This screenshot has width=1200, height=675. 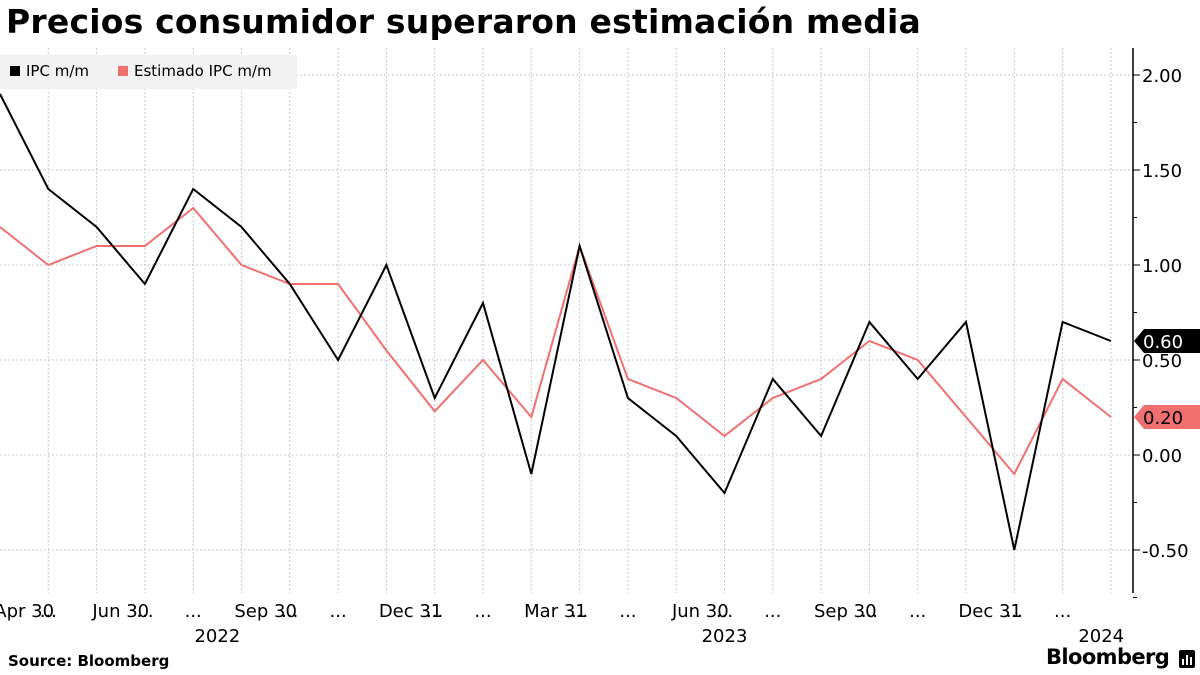 I want to click on x-year-label: 2024, so click(x=1101, y=636).